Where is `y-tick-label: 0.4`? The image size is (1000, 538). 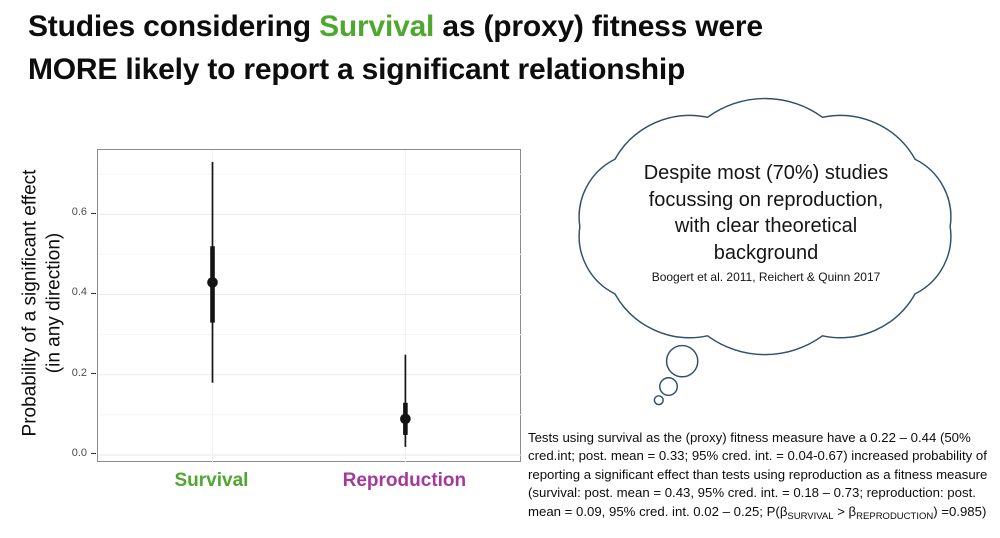 y-tick-label: 0.4 is located at coordinates (79, 292).